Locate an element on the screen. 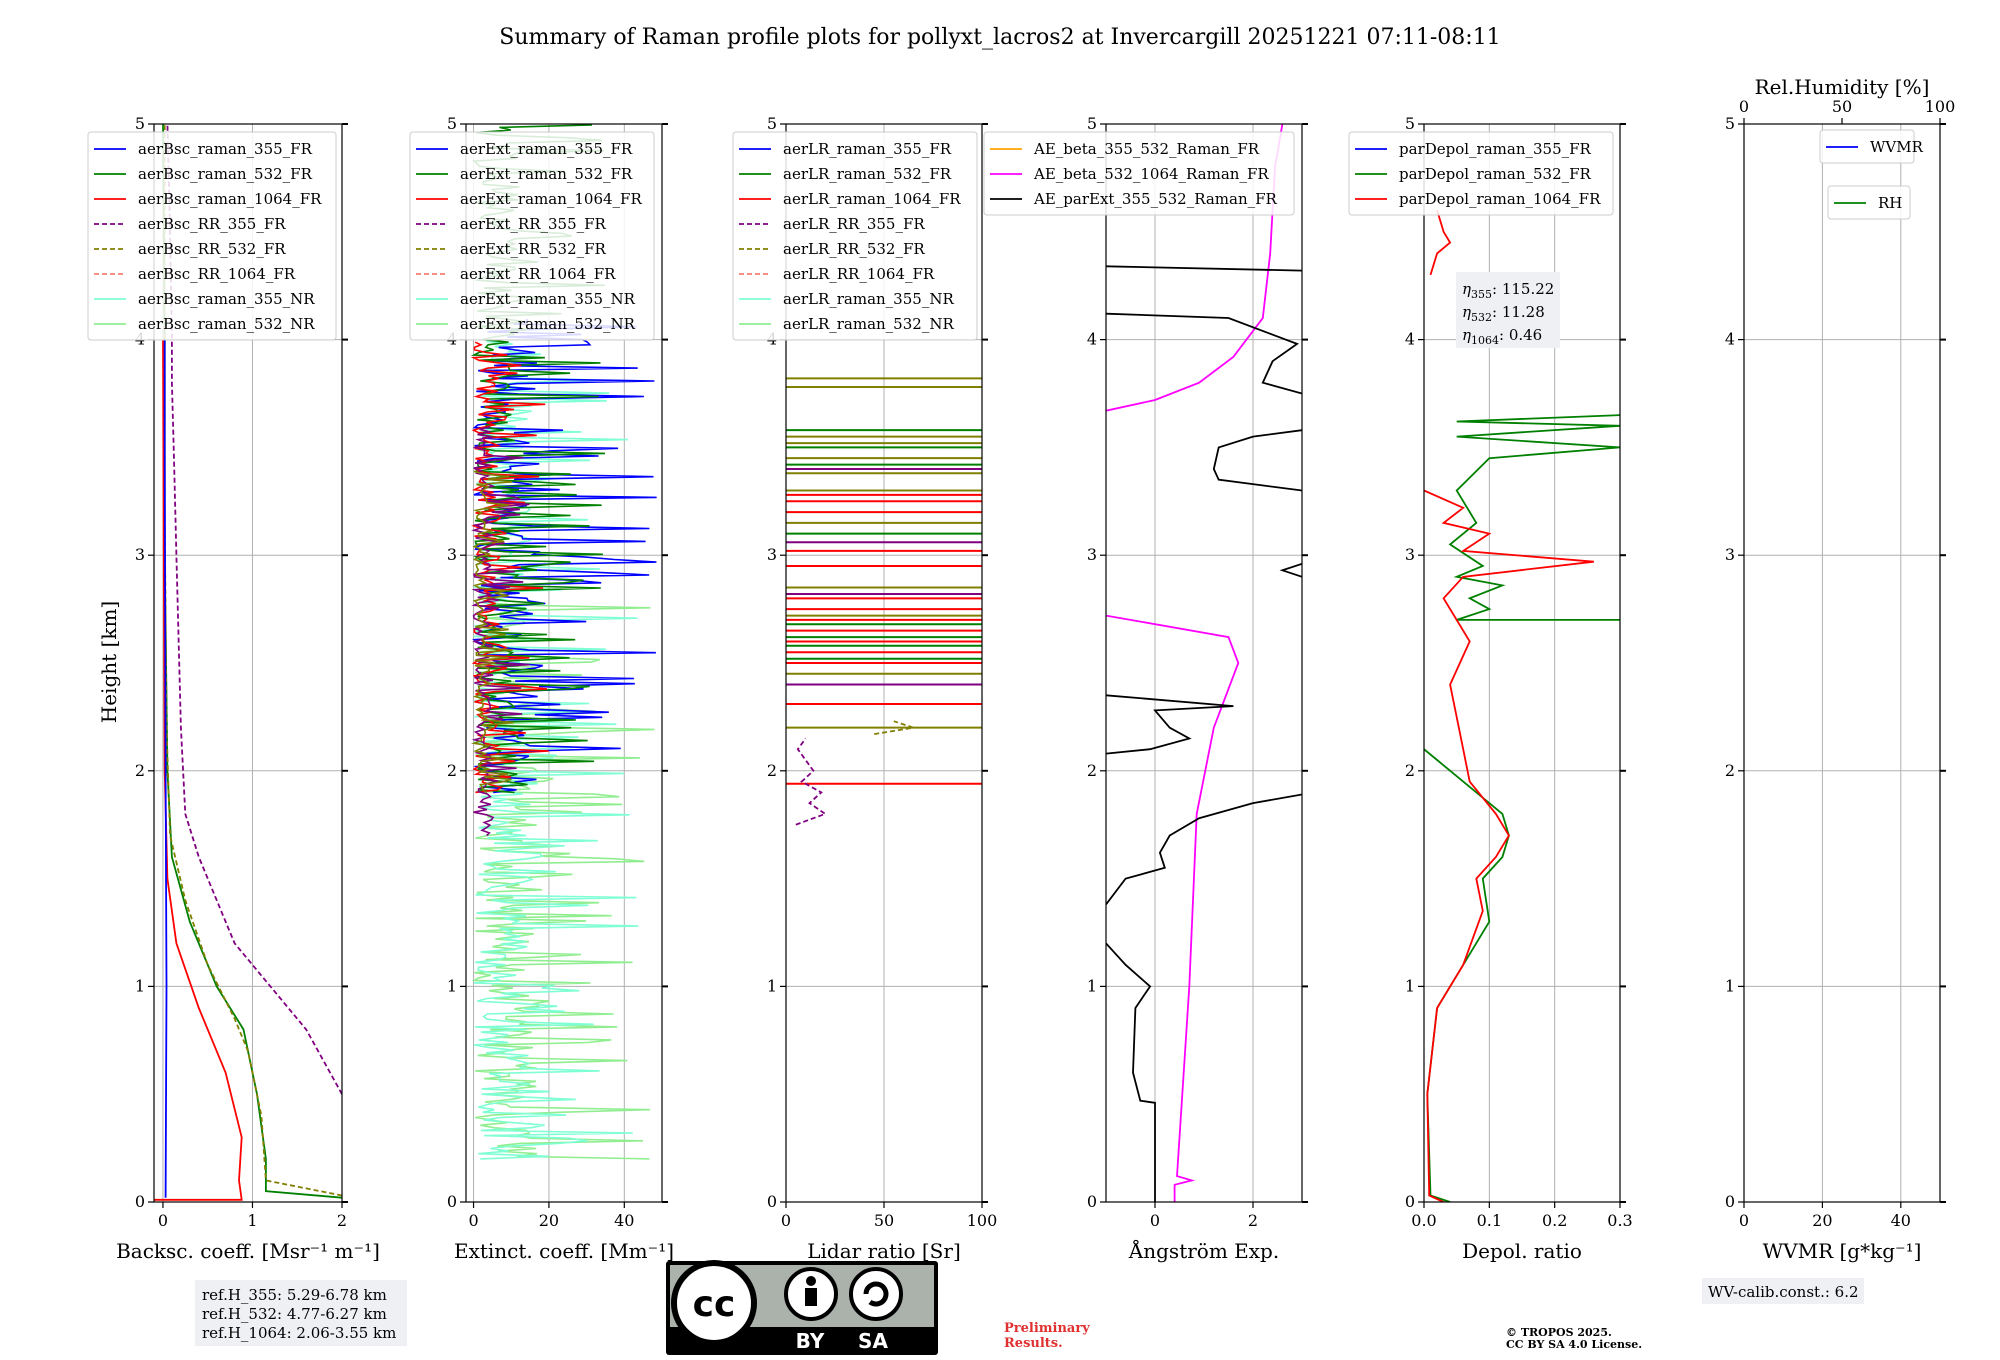 The image size is (2000, 1360). profile-red is located at coordinates (509, 567).